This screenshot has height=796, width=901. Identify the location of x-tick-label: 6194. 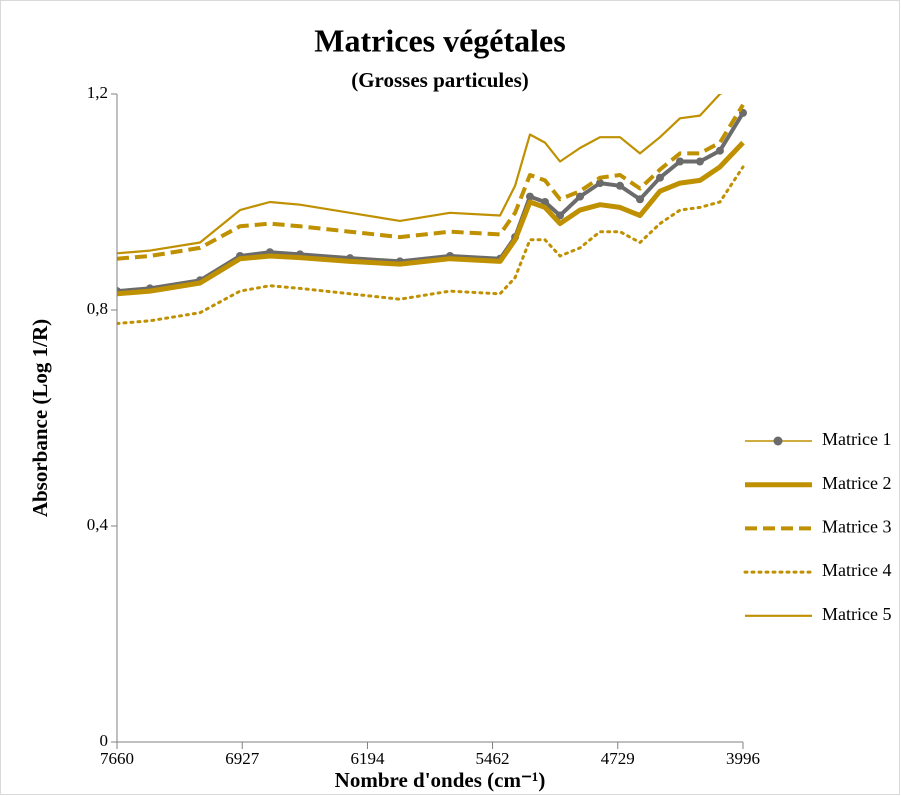
(367, 758).